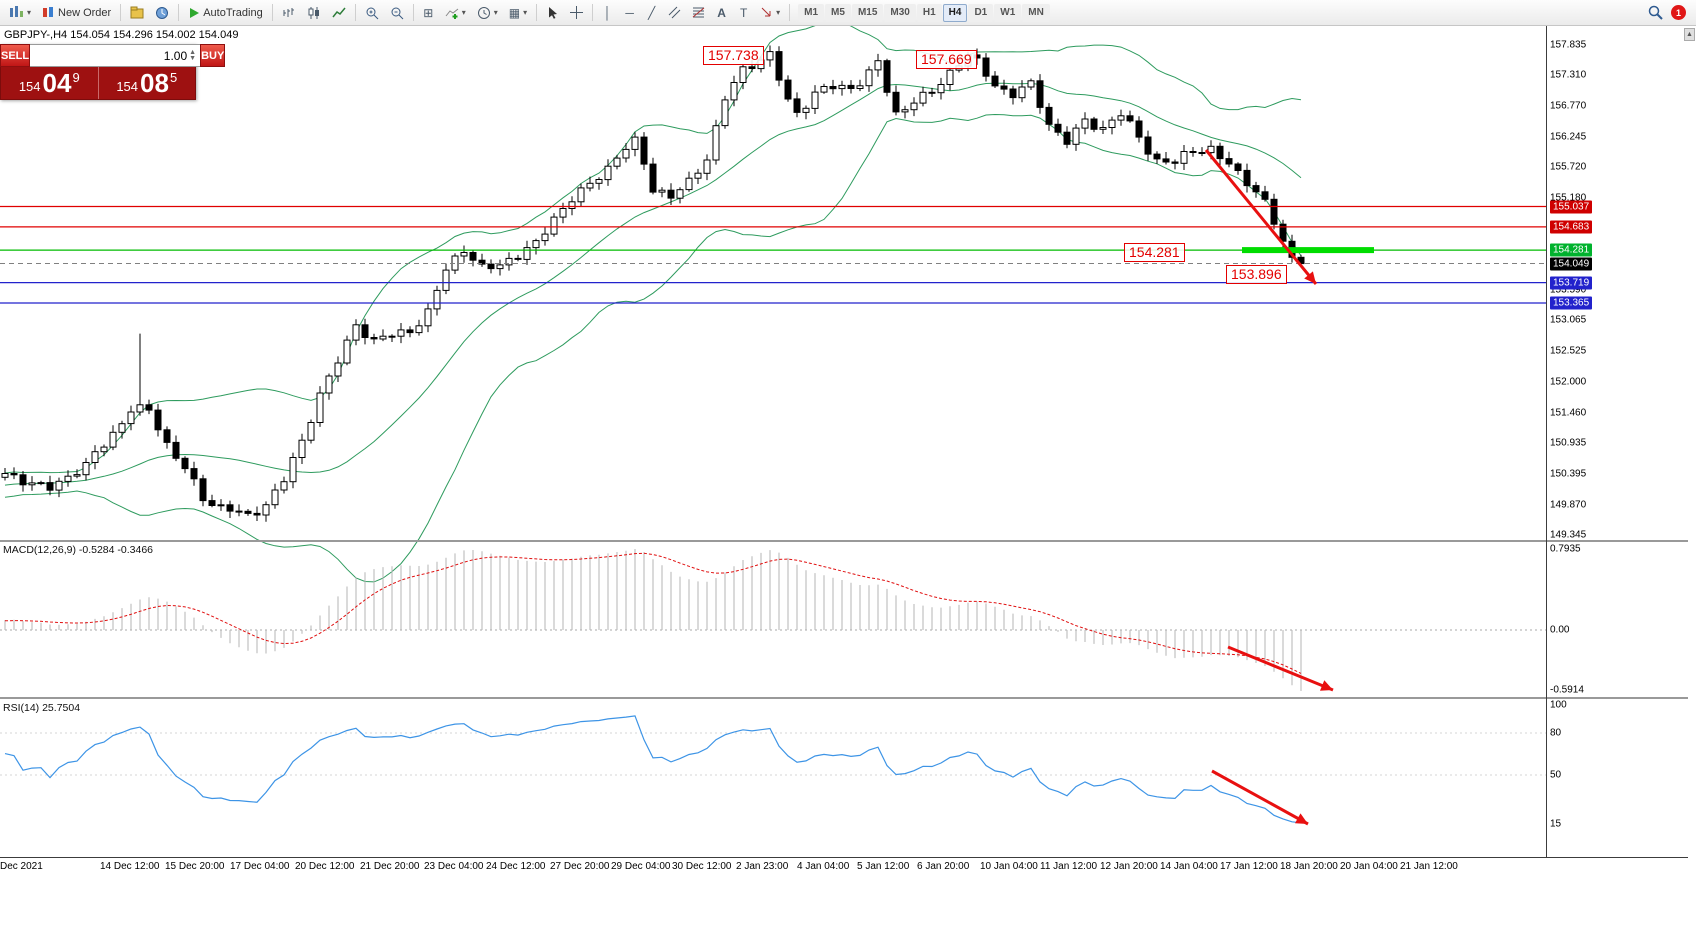 Image resolution: width=1696 pixels, height=950 pixels. What do you see at coordinates (1571, 264) in the screenshot?
I see `price-tag-label: 154.049` at bounding box center [1571, 264].